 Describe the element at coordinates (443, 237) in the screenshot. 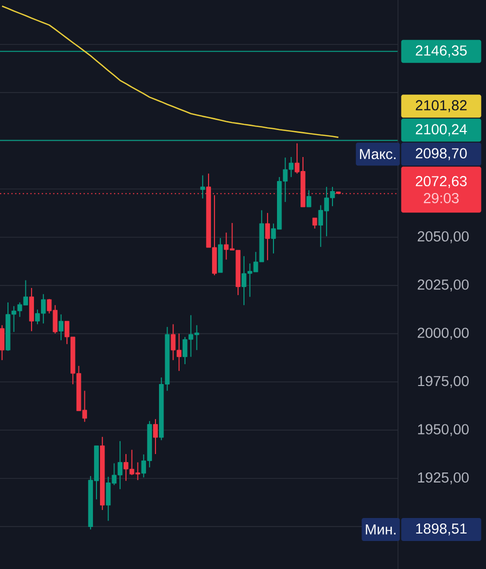

I see `y-tick-label: 2050,00` at that location.